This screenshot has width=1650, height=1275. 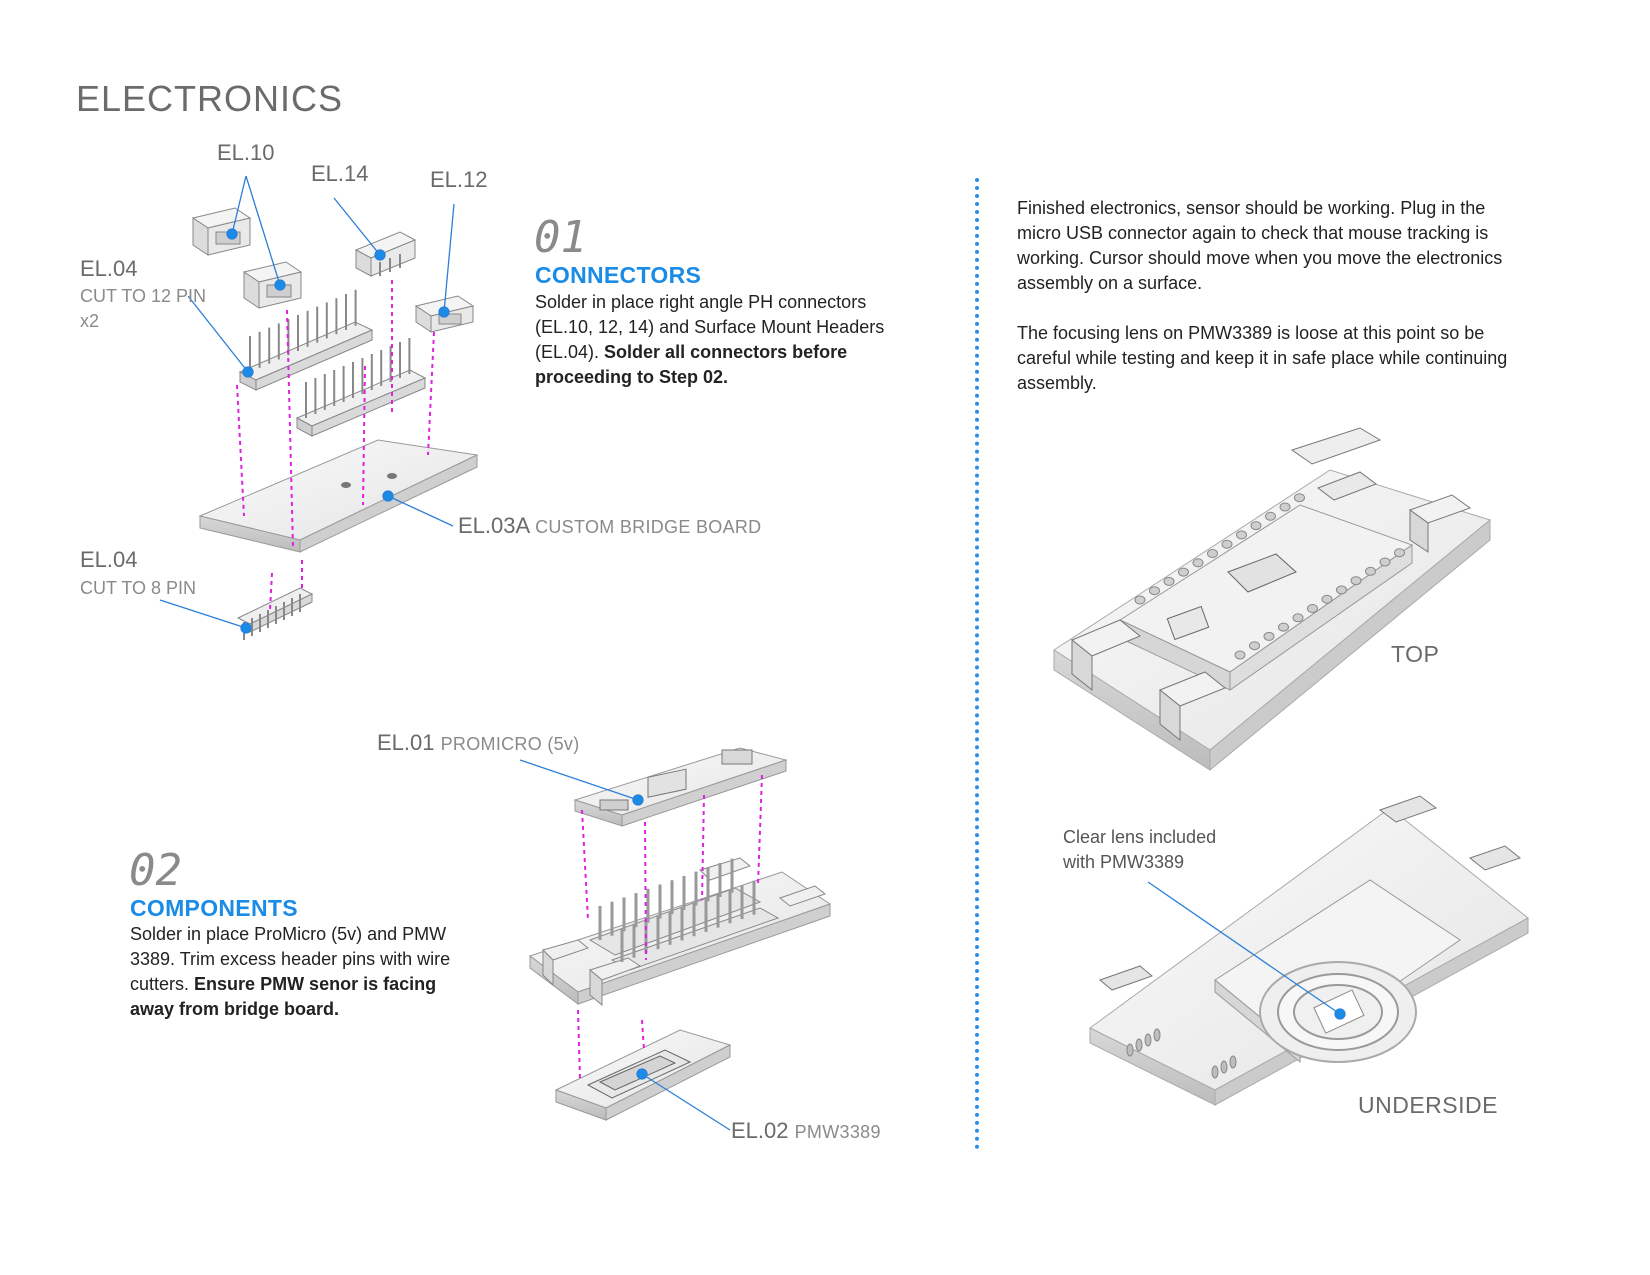 What do you see at coordinates (560, 237) in the screenshot?
I see `step1-number: 01` at bounding box center [560, 237].